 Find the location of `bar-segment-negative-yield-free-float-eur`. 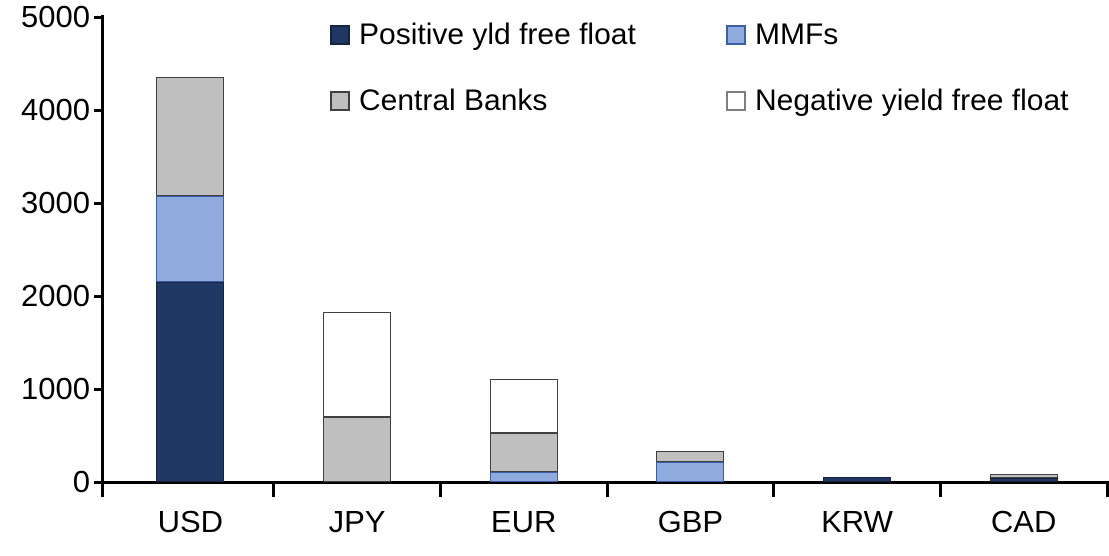

bar-segment-negative-yield-free-float-eur is located at coordinates (523, 405).